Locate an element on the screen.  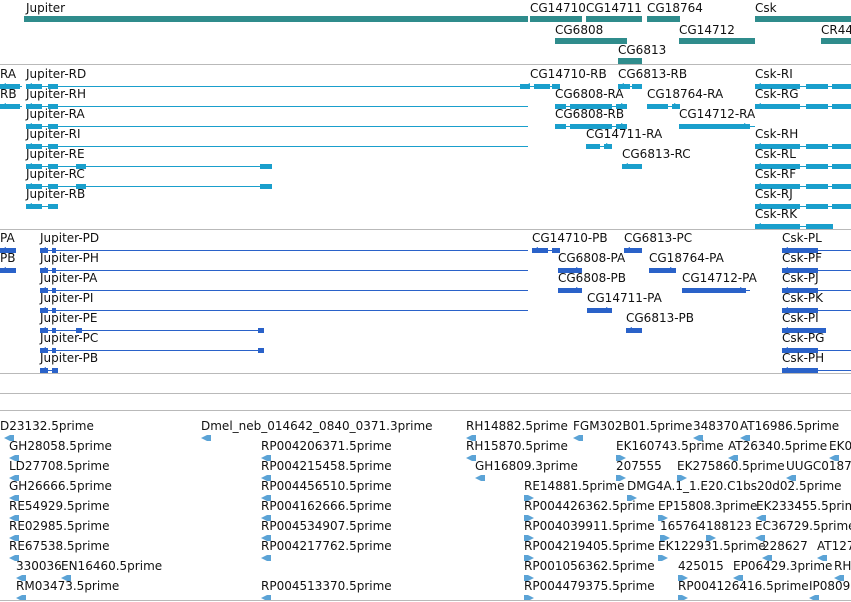
est-re02985-5prime-label: RE02985.5prime is located at coordinates (59, 526).